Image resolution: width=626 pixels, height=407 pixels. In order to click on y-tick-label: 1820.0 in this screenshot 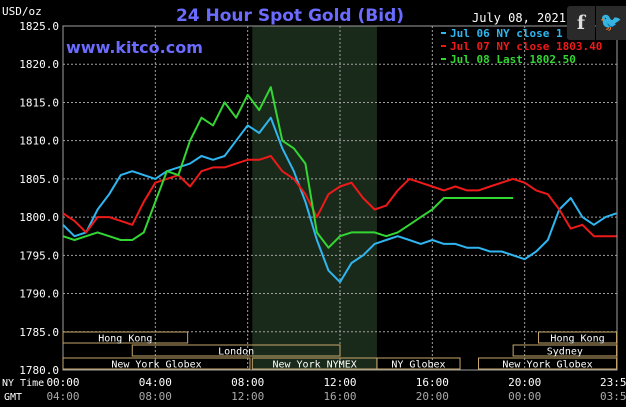, I will do `click(39, 64)`.